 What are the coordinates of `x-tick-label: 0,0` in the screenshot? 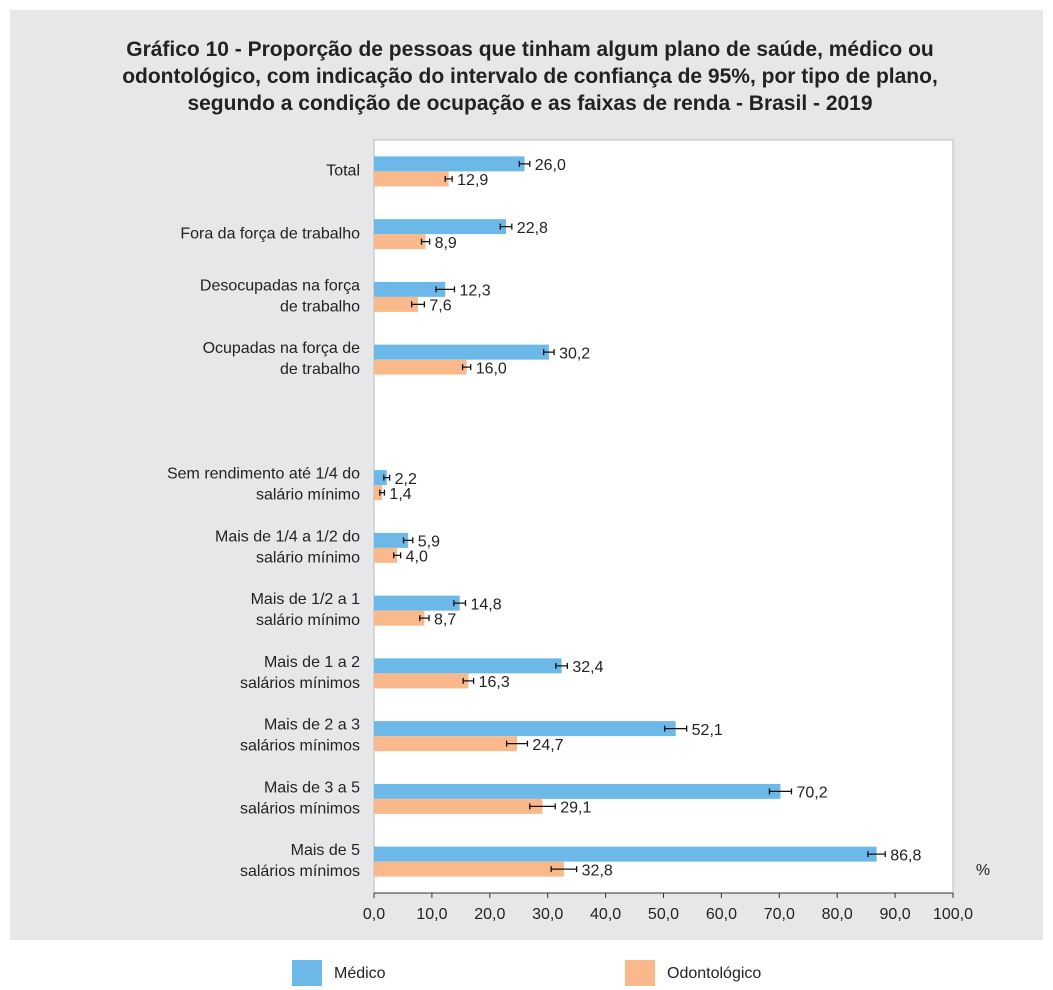 It's located at (374, 914).